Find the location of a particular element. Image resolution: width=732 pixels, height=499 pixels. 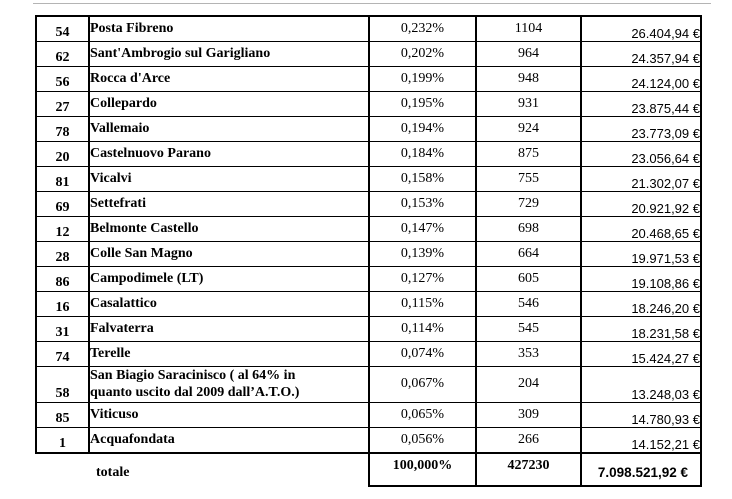

municipality-name-cell: Settefrati is located at coordinates (229, 203).